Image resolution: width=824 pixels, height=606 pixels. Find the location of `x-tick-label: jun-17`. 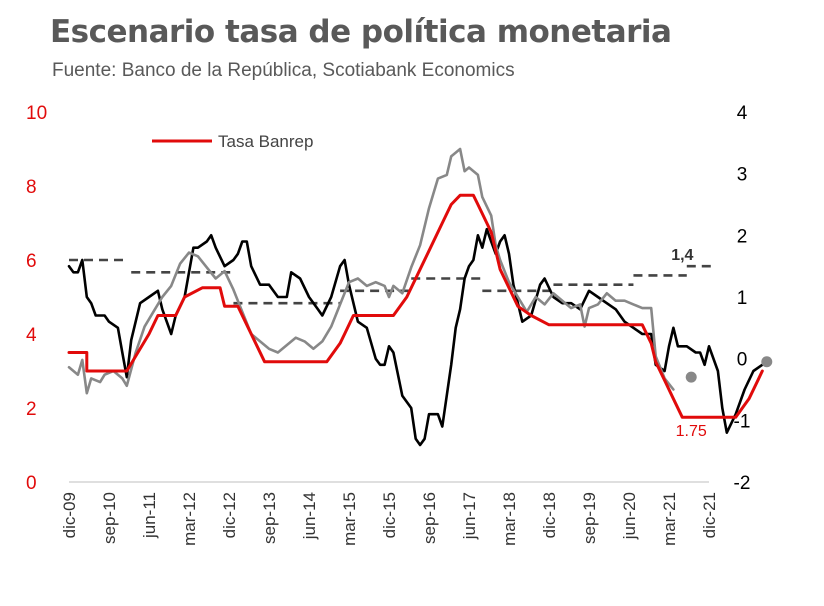

x-tick-label: jun-17 is located at coordinates (469, 516).